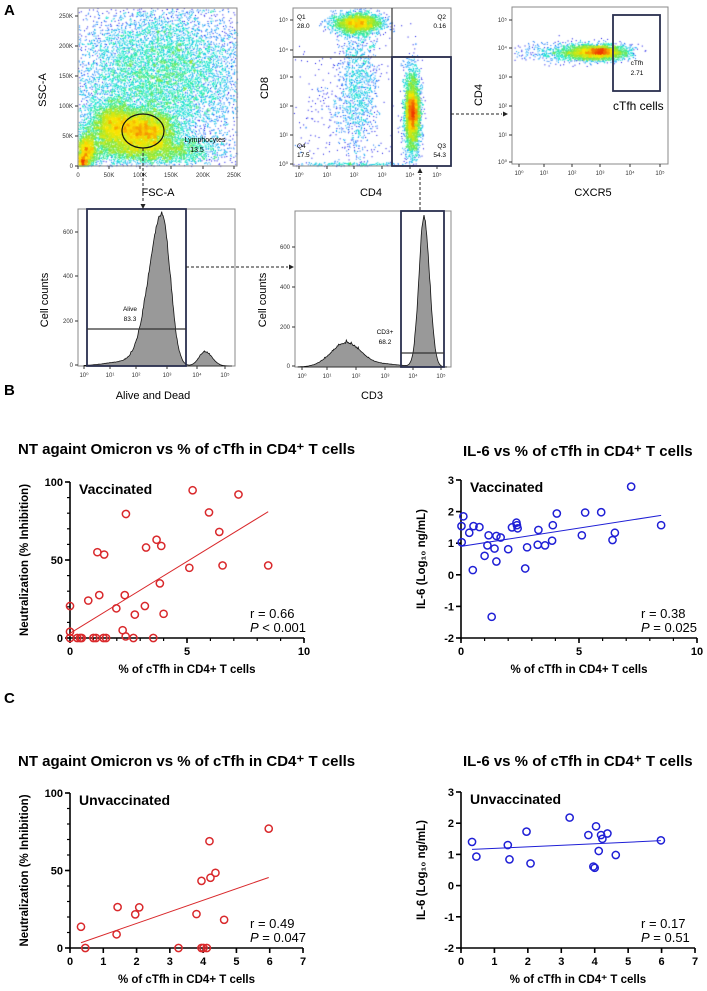 Image resolution: width=707 pixels, height=991 pixels. What do you see at coordinates (54, 794) in the screenshot?
I see `y-tick-label: 100` at bounding box center [54, 794].